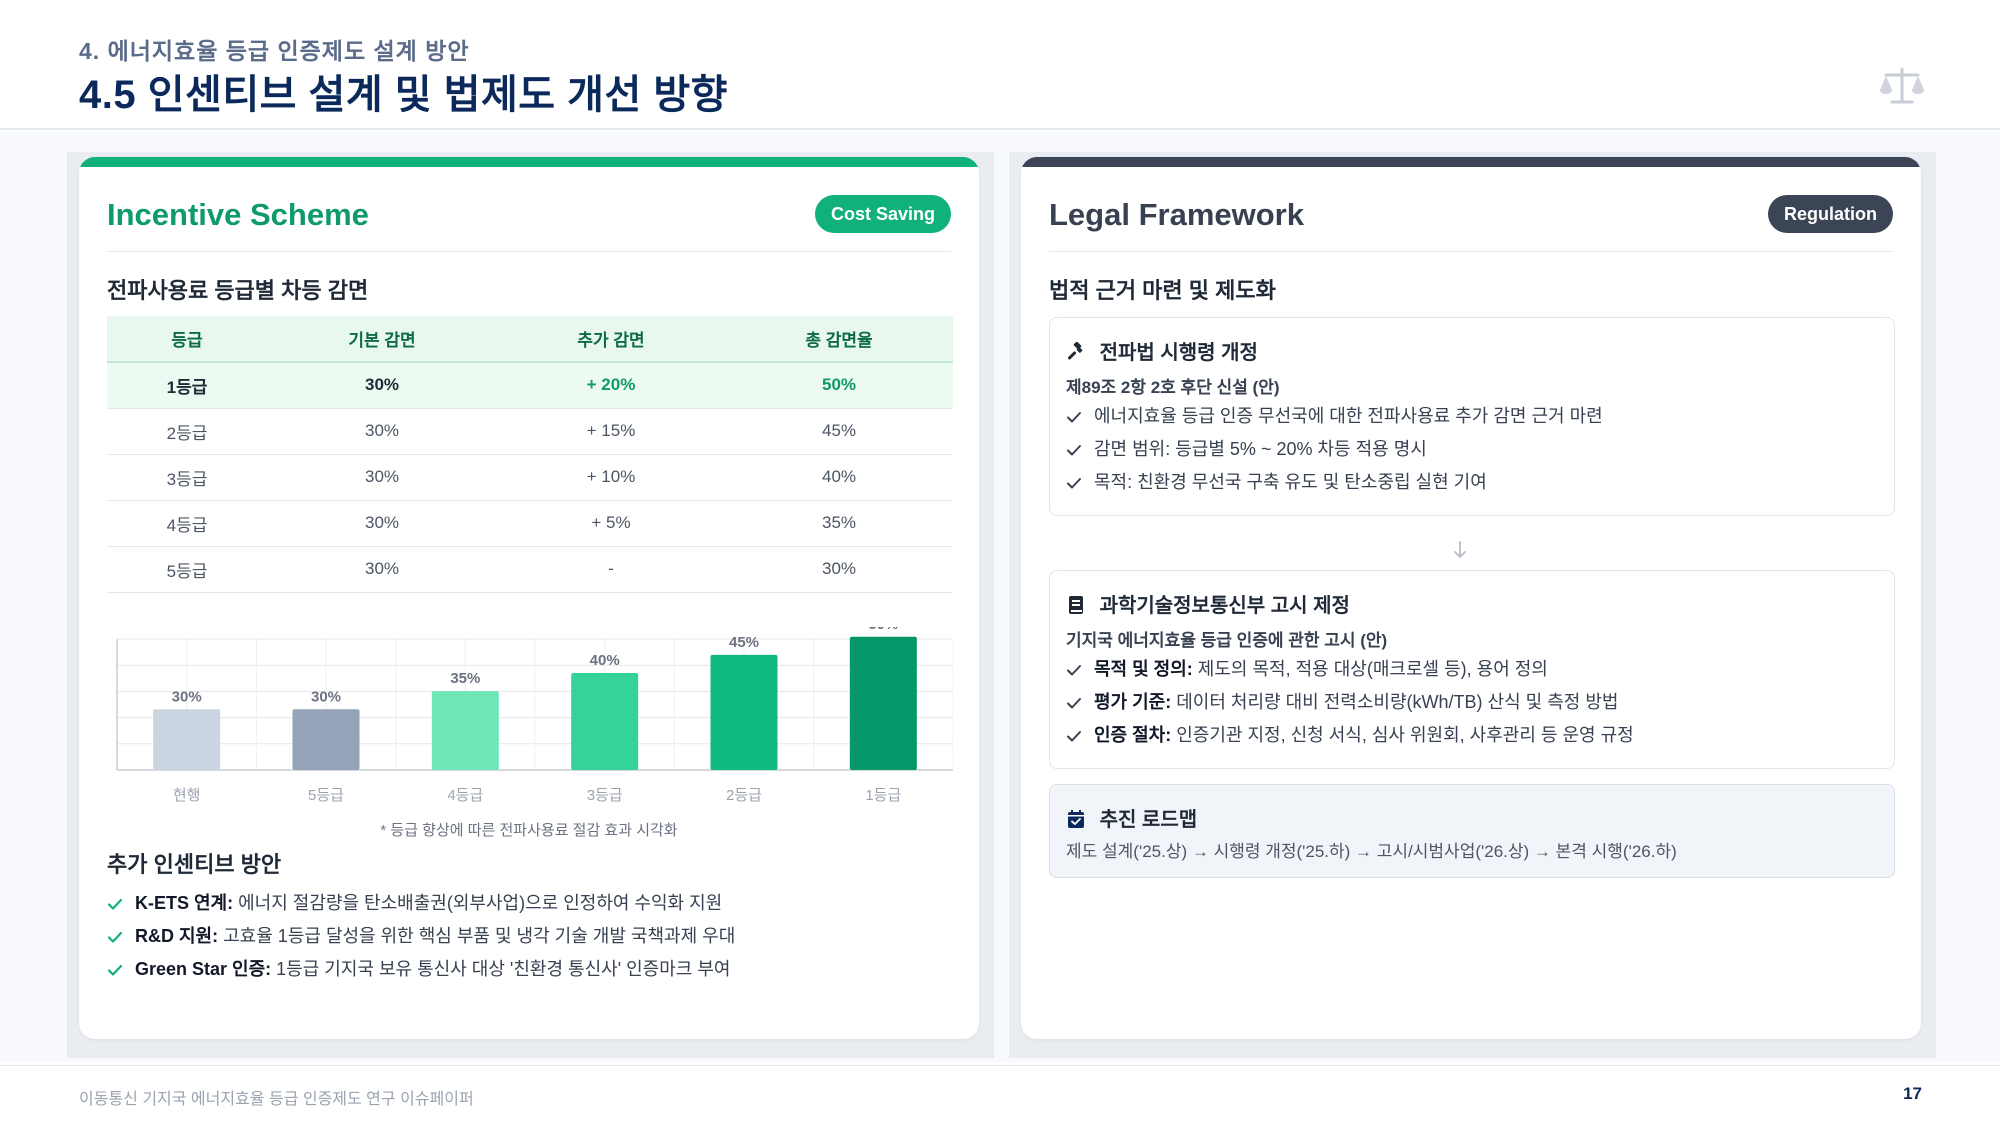 The image size is (2000, 1125). What do you see at coordinates (1173, 387) in the screenshot?
I see `box-subtitle: 제89조 2항 2호 후단 신설 (안)` at bounding box center [1173, 387].